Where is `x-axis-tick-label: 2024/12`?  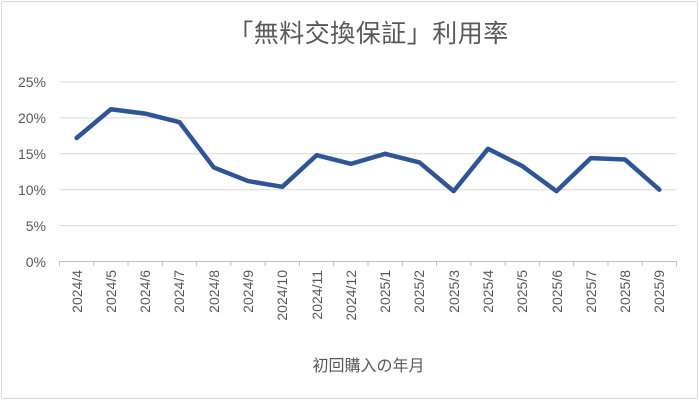 x-axis-tick-label: 2024/12 is located at coordinates (350, 295).